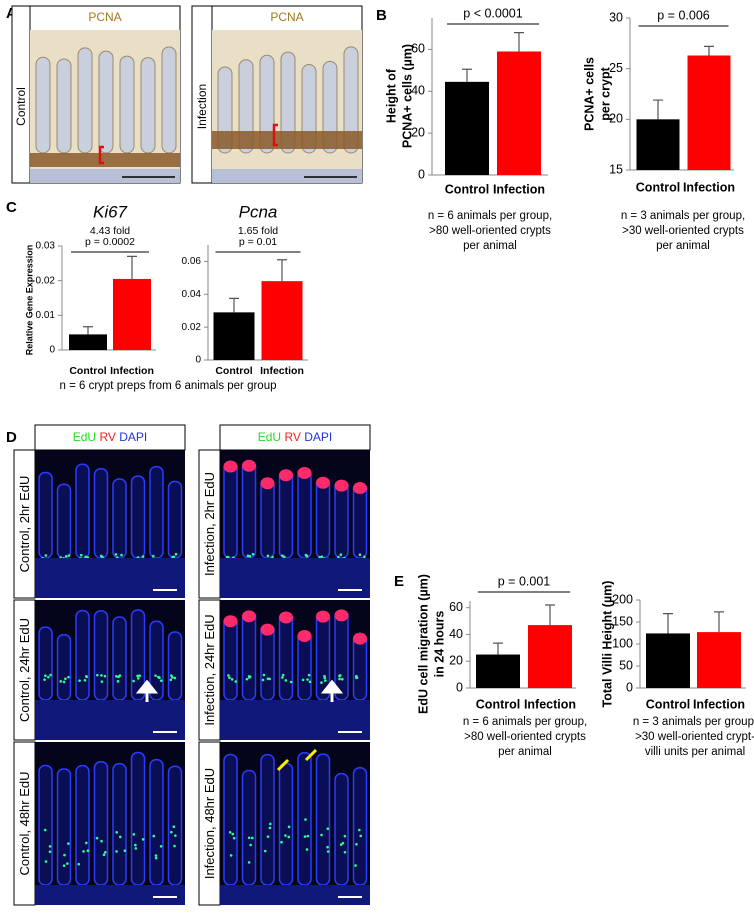 The height and width of the screenshot is (914, 754). Describe the element at coordinates (133, 437) in the screenshot. I see `channel-name: DAPI` at that location.